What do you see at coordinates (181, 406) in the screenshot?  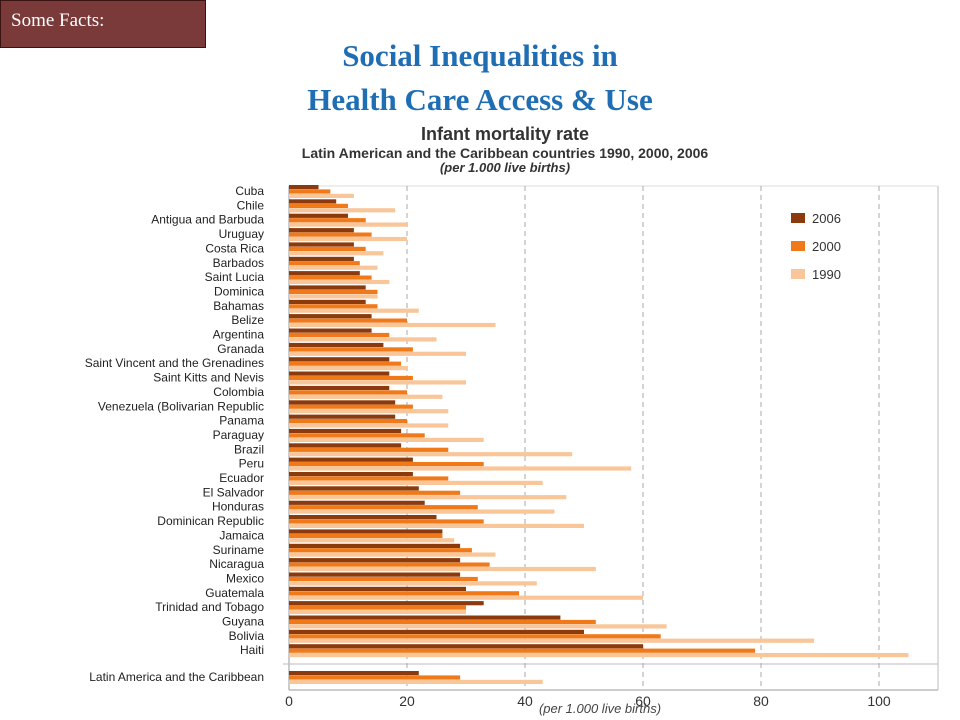 I see `category-label: Venezuela (Bolivarian Republic` at bounding box center [181, 406].